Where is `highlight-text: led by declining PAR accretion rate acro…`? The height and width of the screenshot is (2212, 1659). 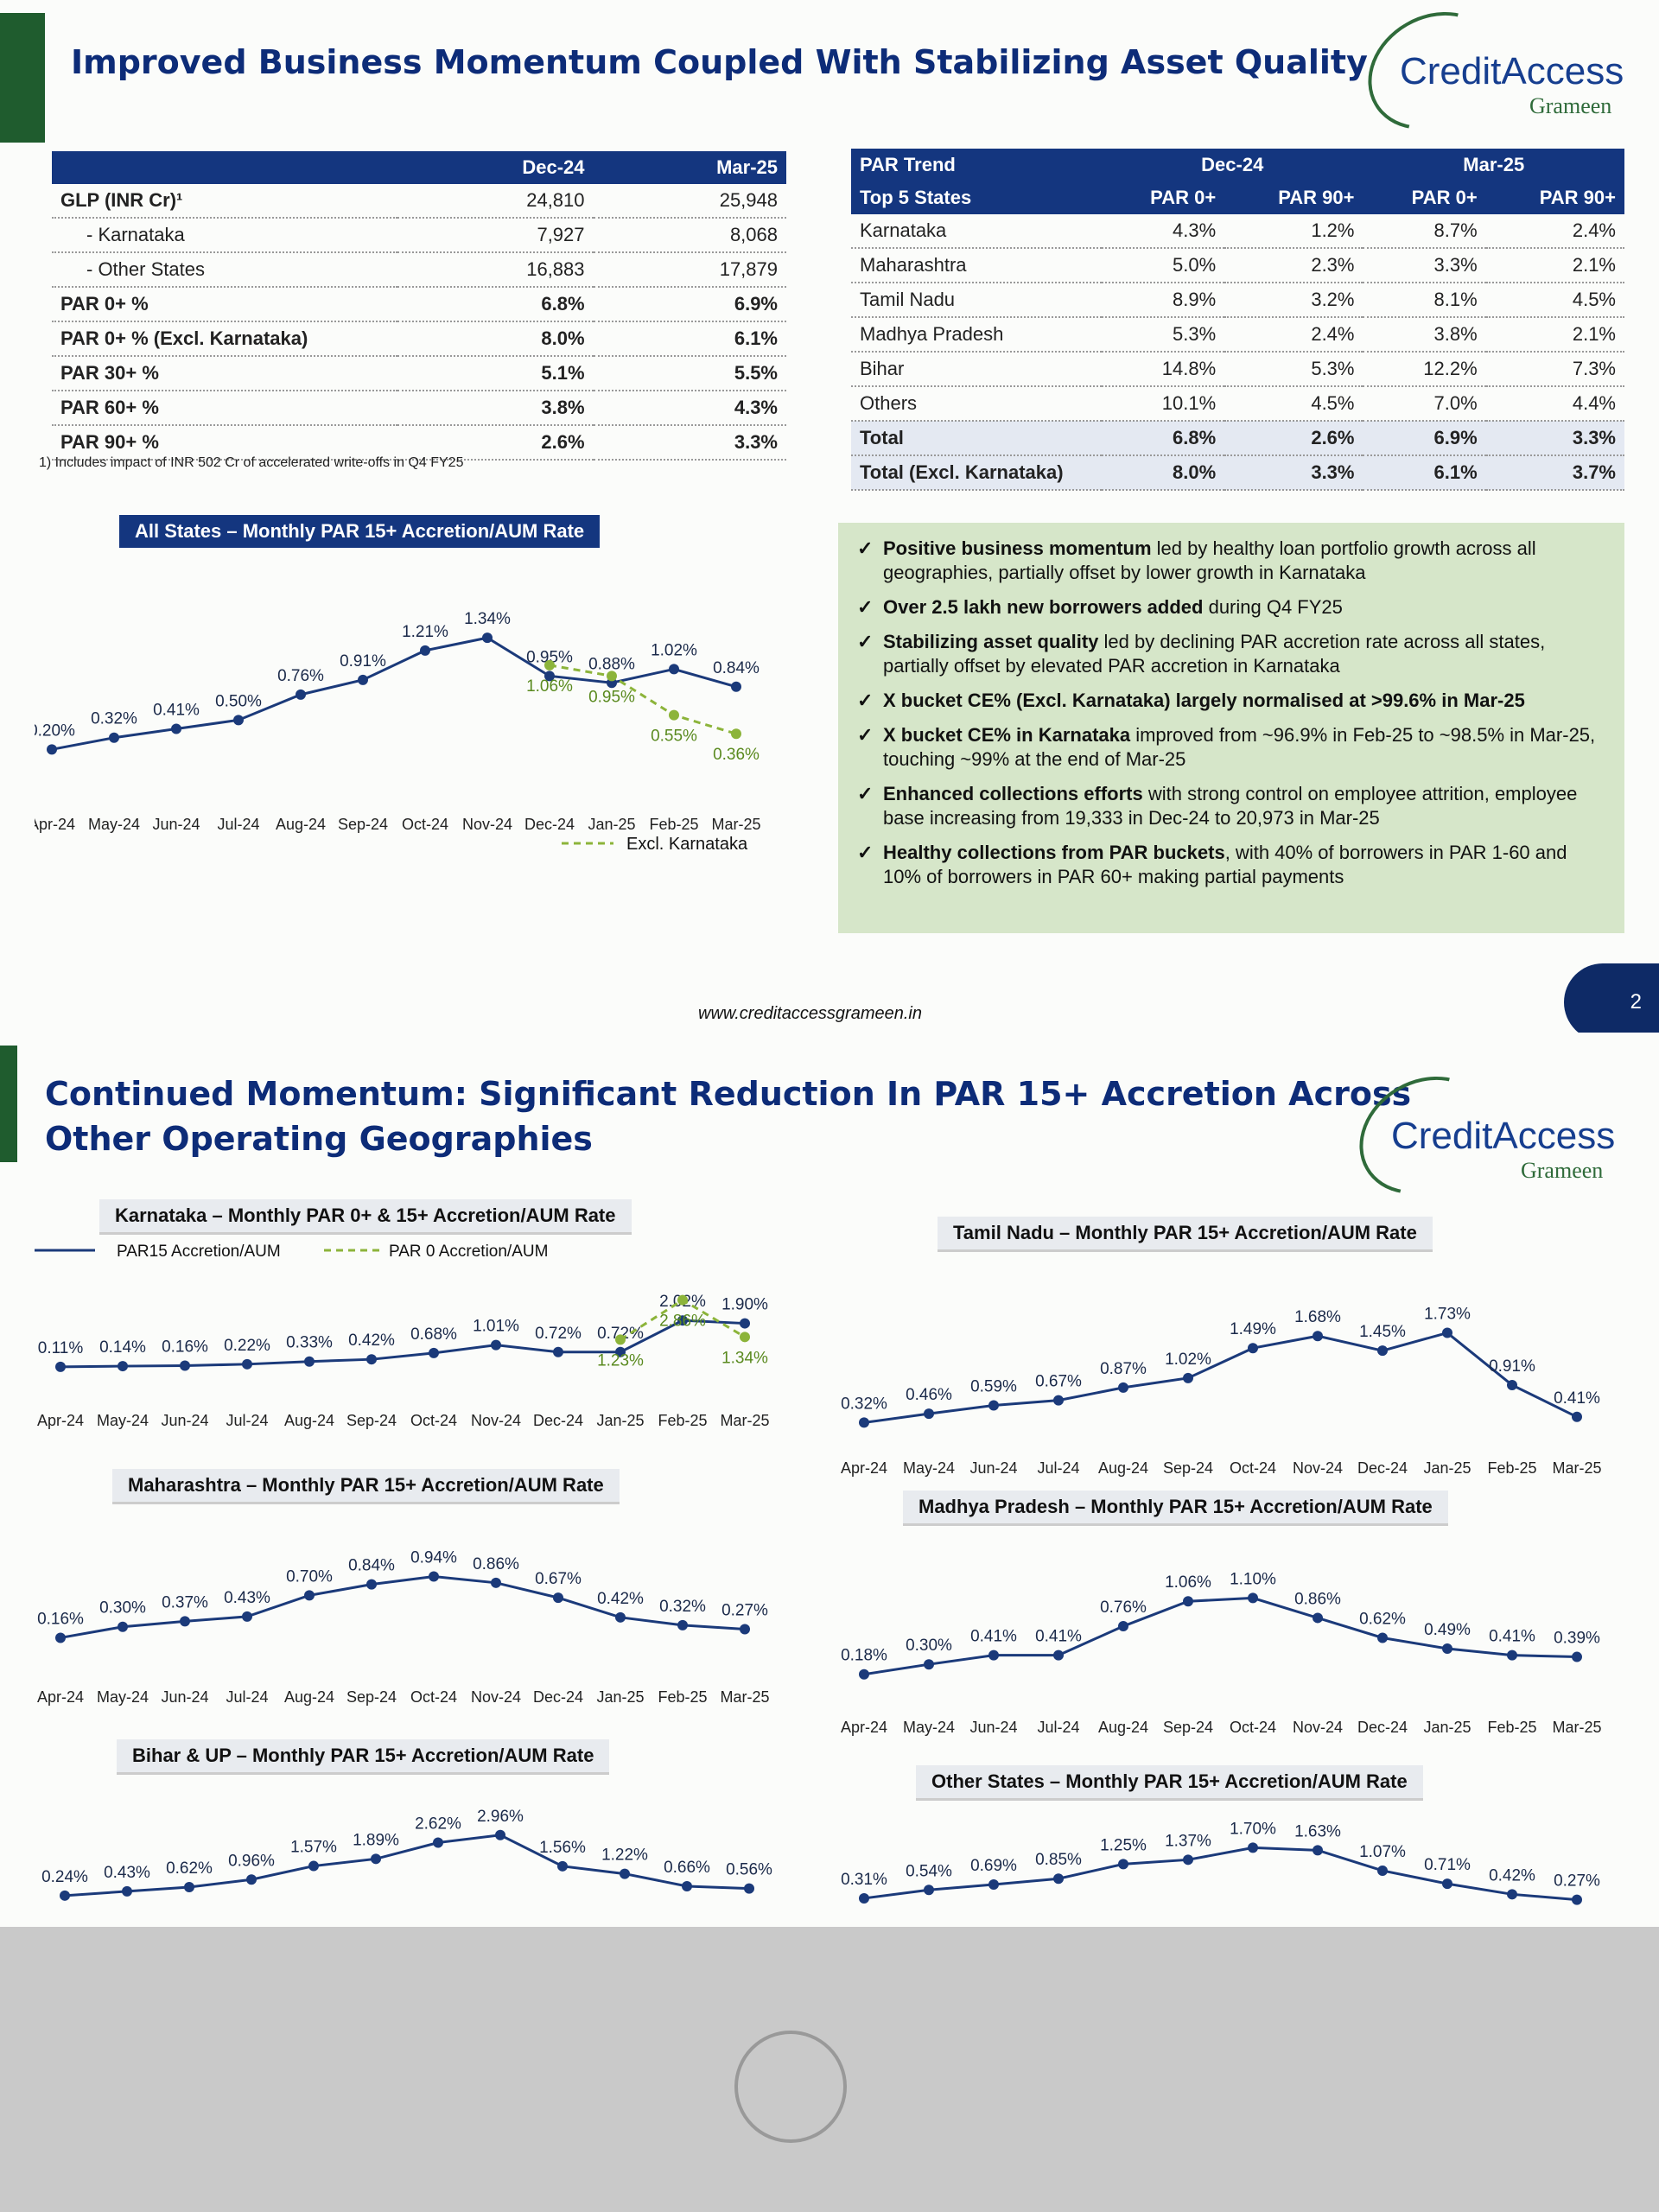 highlight-text: led by declining PAR accretion rate acro… is located at coordinates (1214, 654).